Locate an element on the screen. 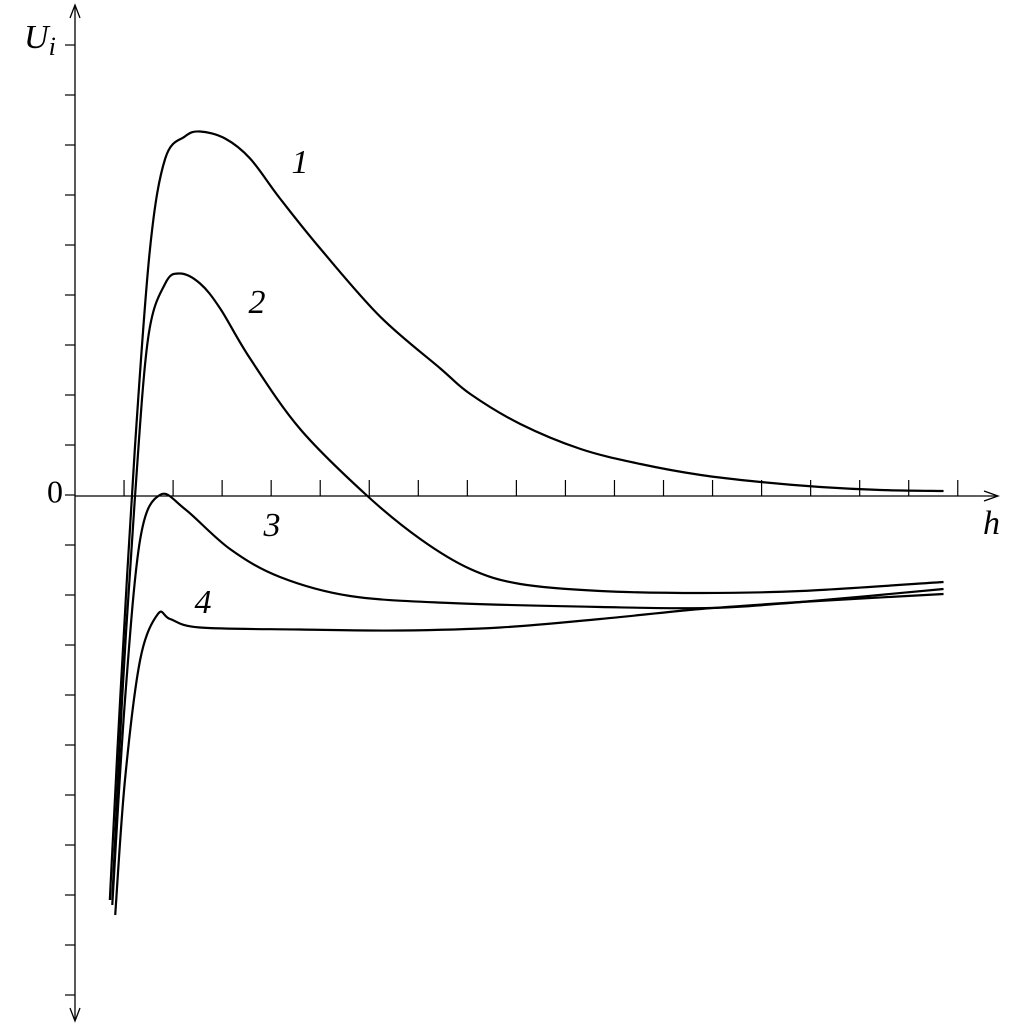 This screenshot has height=1024, width=1024. y-axis-arrows is located at coordinates (75, 513).